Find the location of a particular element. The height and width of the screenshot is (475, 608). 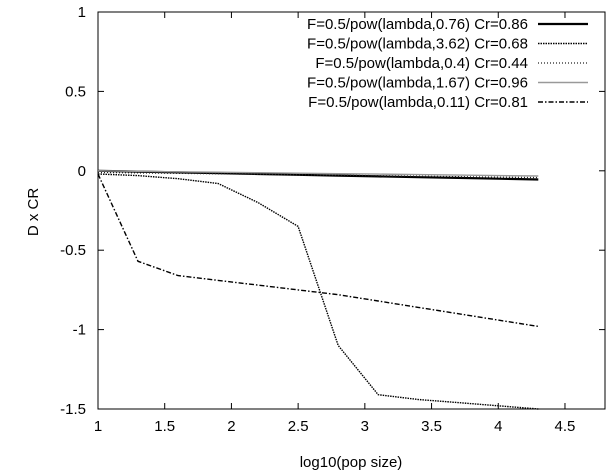

x-tick-label: 4.5 is located at coordinates (565, 426).